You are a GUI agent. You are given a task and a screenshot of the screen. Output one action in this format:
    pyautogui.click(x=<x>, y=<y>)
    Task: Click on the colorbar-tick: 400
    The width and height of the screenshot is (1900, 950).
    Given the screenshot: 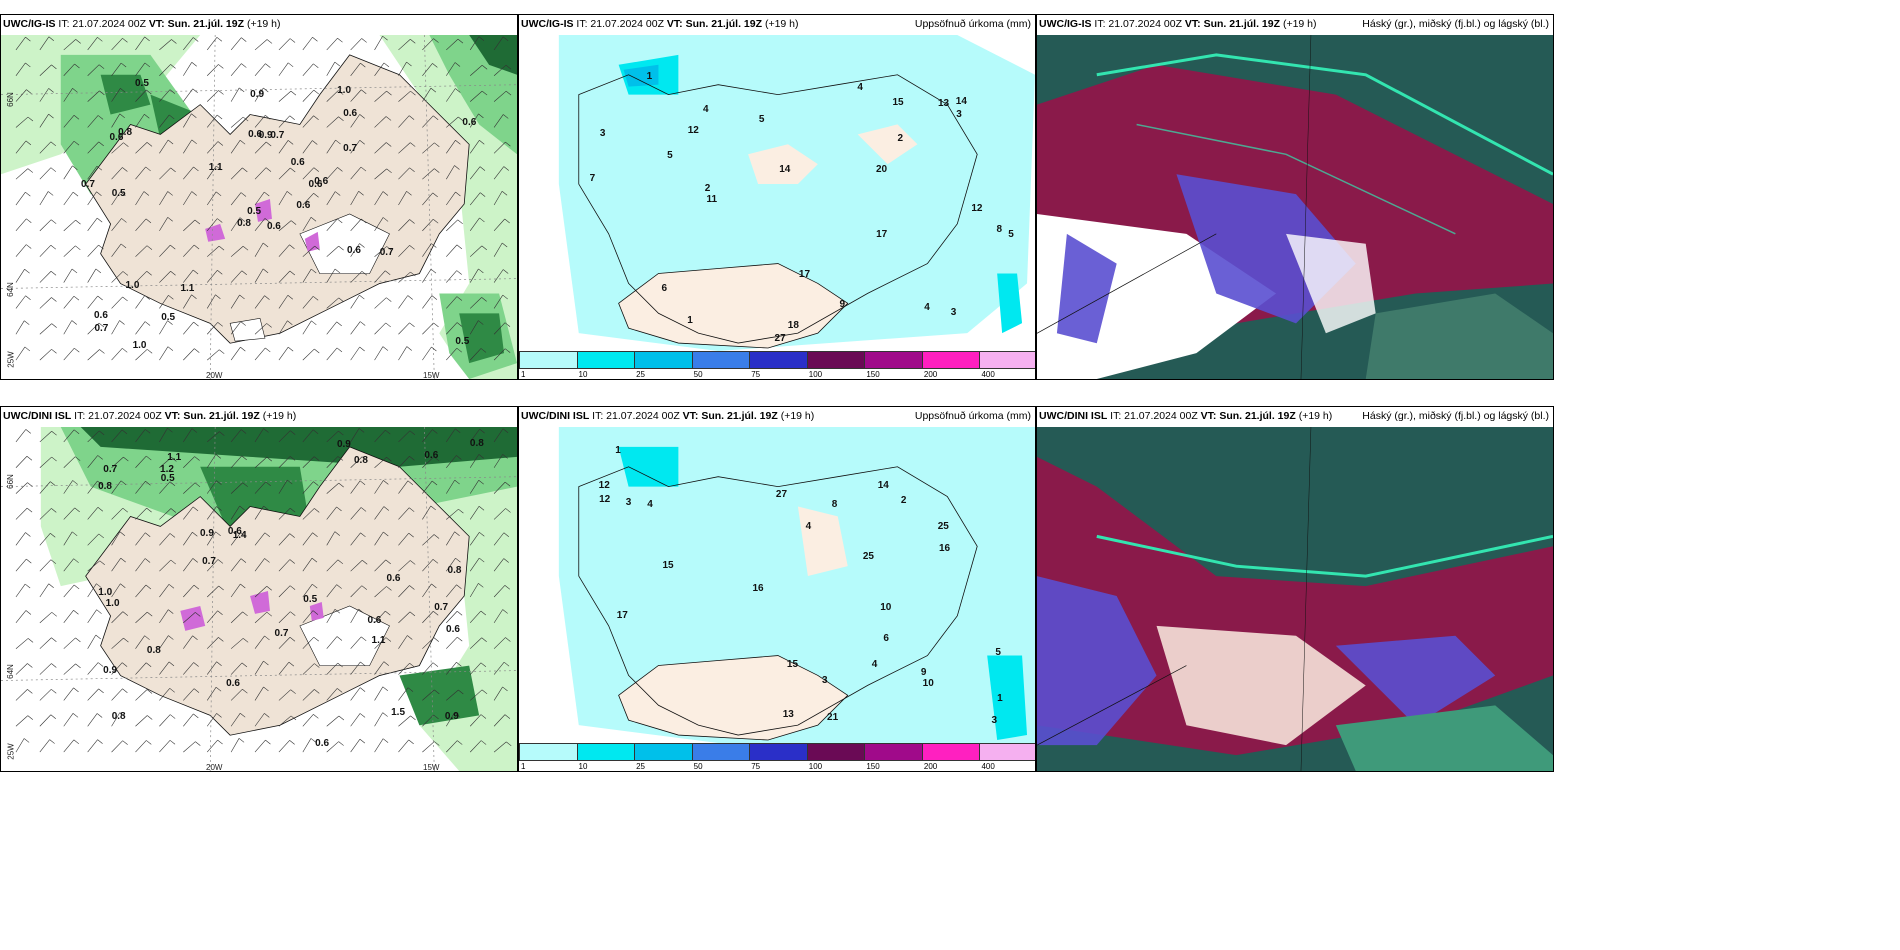 What is the action you would take?
    pyautogui.click(x=988, y=766)
    